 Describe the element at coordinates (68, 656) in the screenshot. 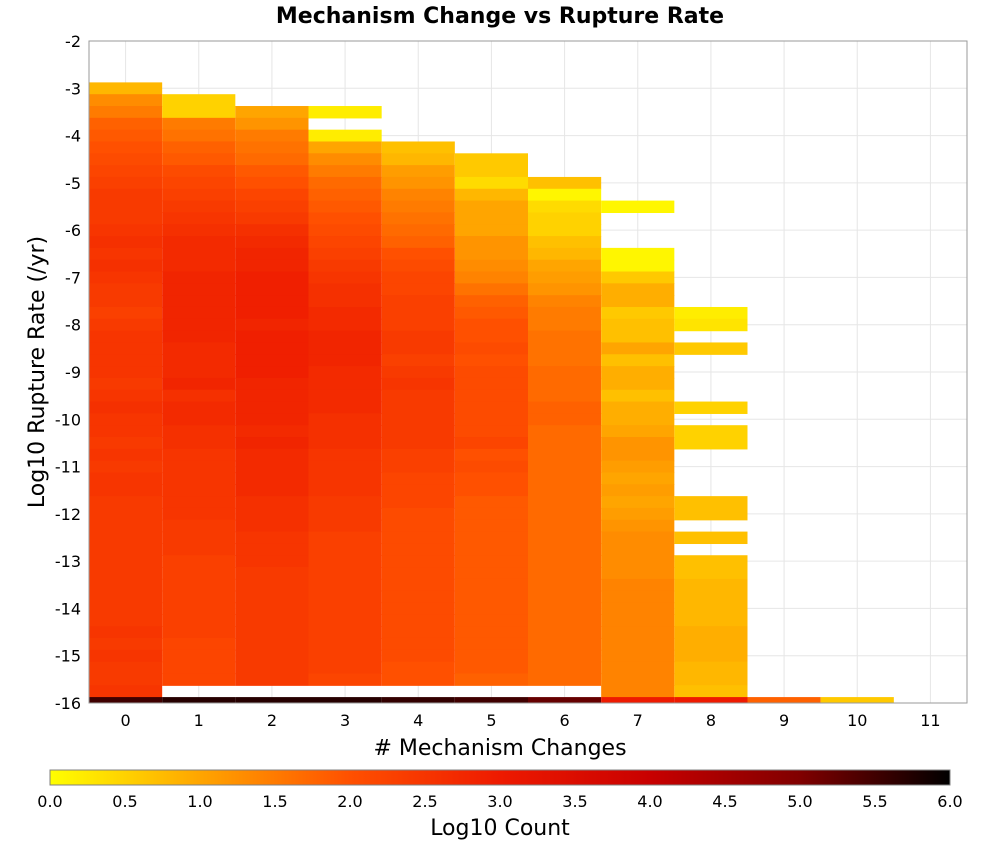

I see `y-tick-label: -15` at that location.